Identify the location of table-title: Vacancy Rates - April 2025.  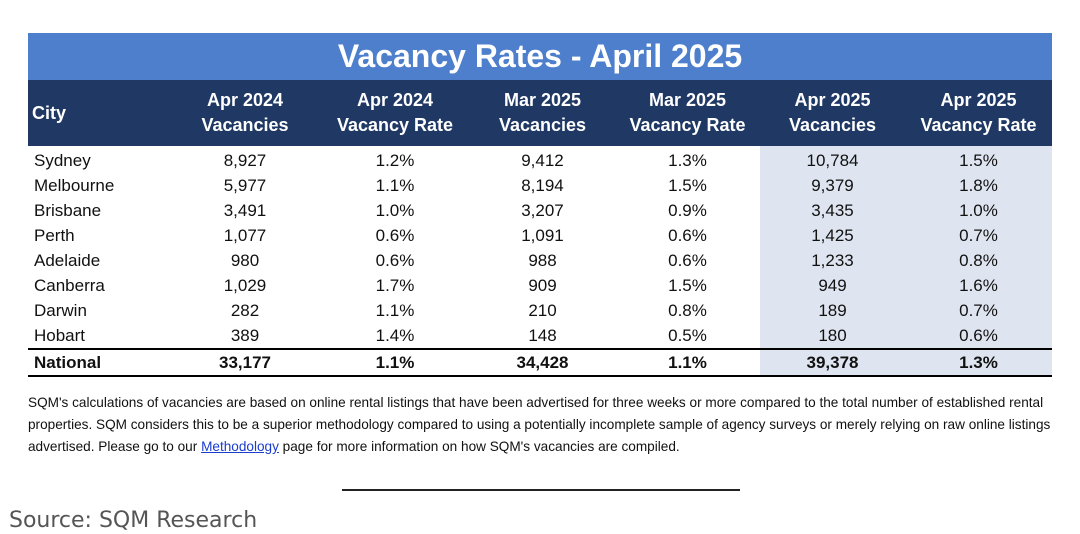
(540, 56).